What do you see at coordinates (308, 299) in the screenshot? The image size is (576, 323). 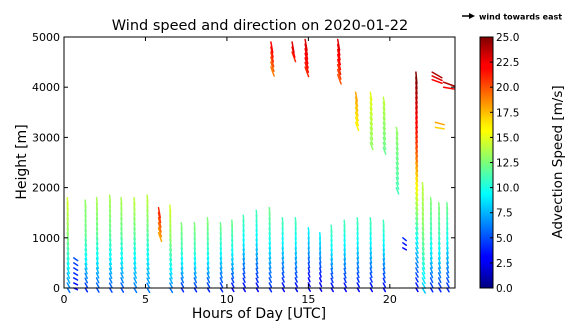 I see `x-tick-label: 15` at bounding box center [308, 299].